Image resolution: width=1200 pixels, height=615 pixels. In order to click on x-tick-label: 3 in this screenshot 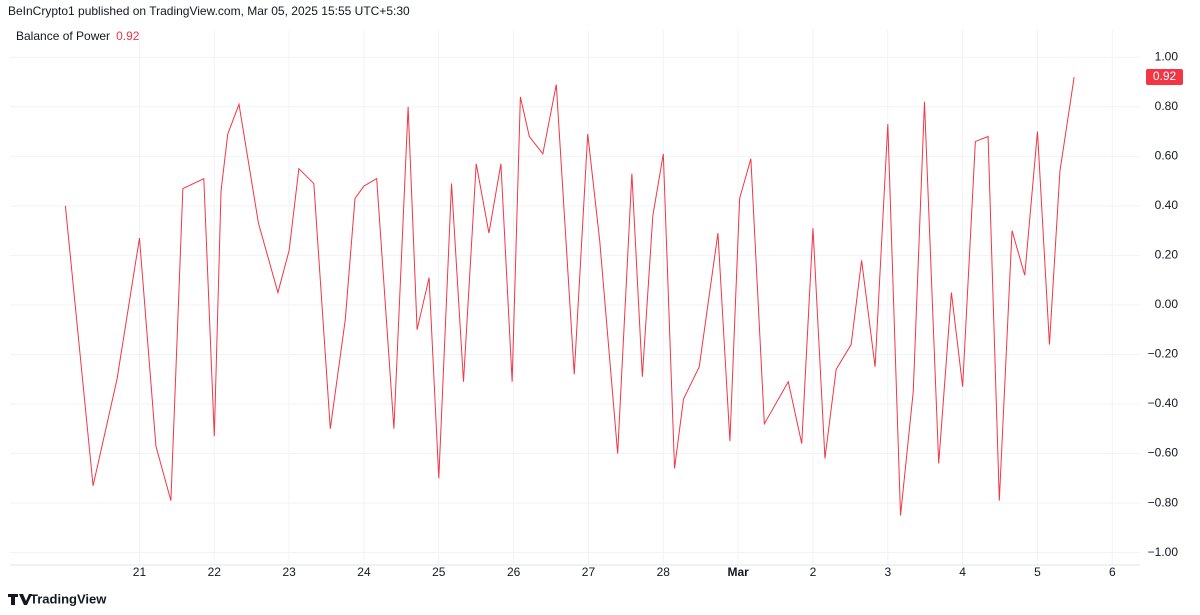, I will do `click(887, 572)`.